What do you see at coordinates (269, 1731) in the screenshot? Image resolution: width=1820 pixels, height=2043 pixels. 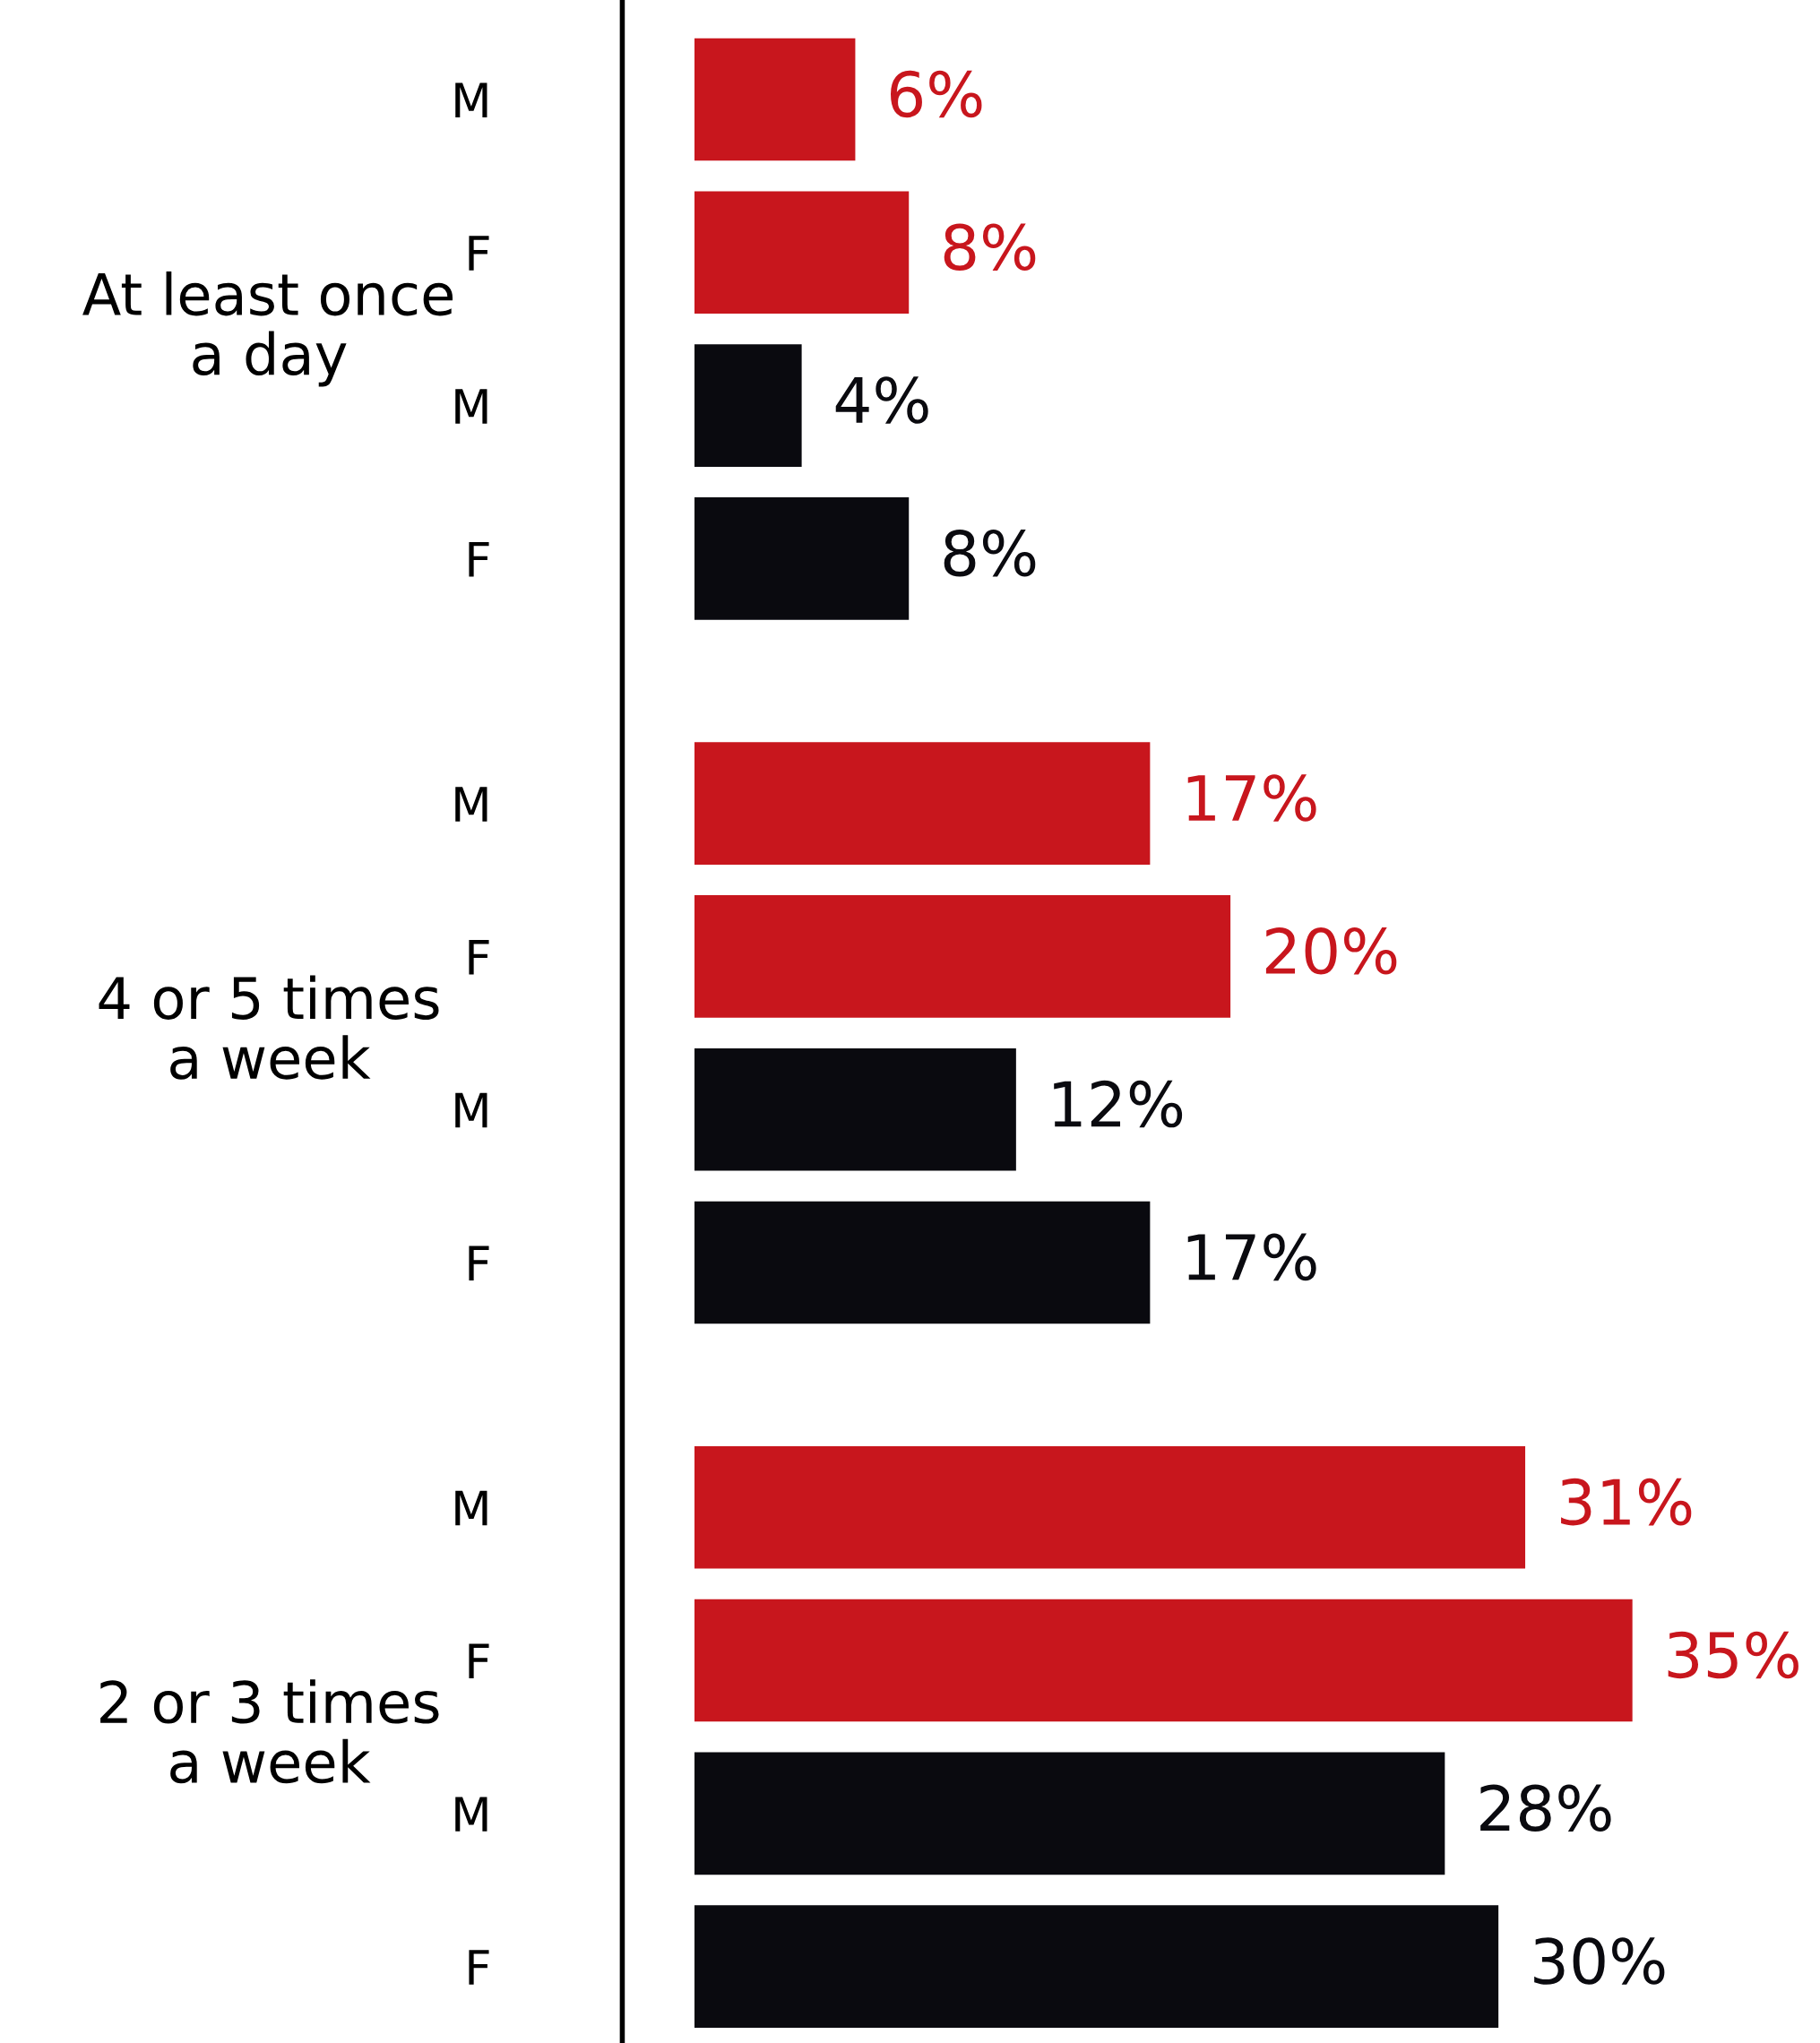 I see `text: 2 or 3 times a week` at bounding box center [269, 1731].